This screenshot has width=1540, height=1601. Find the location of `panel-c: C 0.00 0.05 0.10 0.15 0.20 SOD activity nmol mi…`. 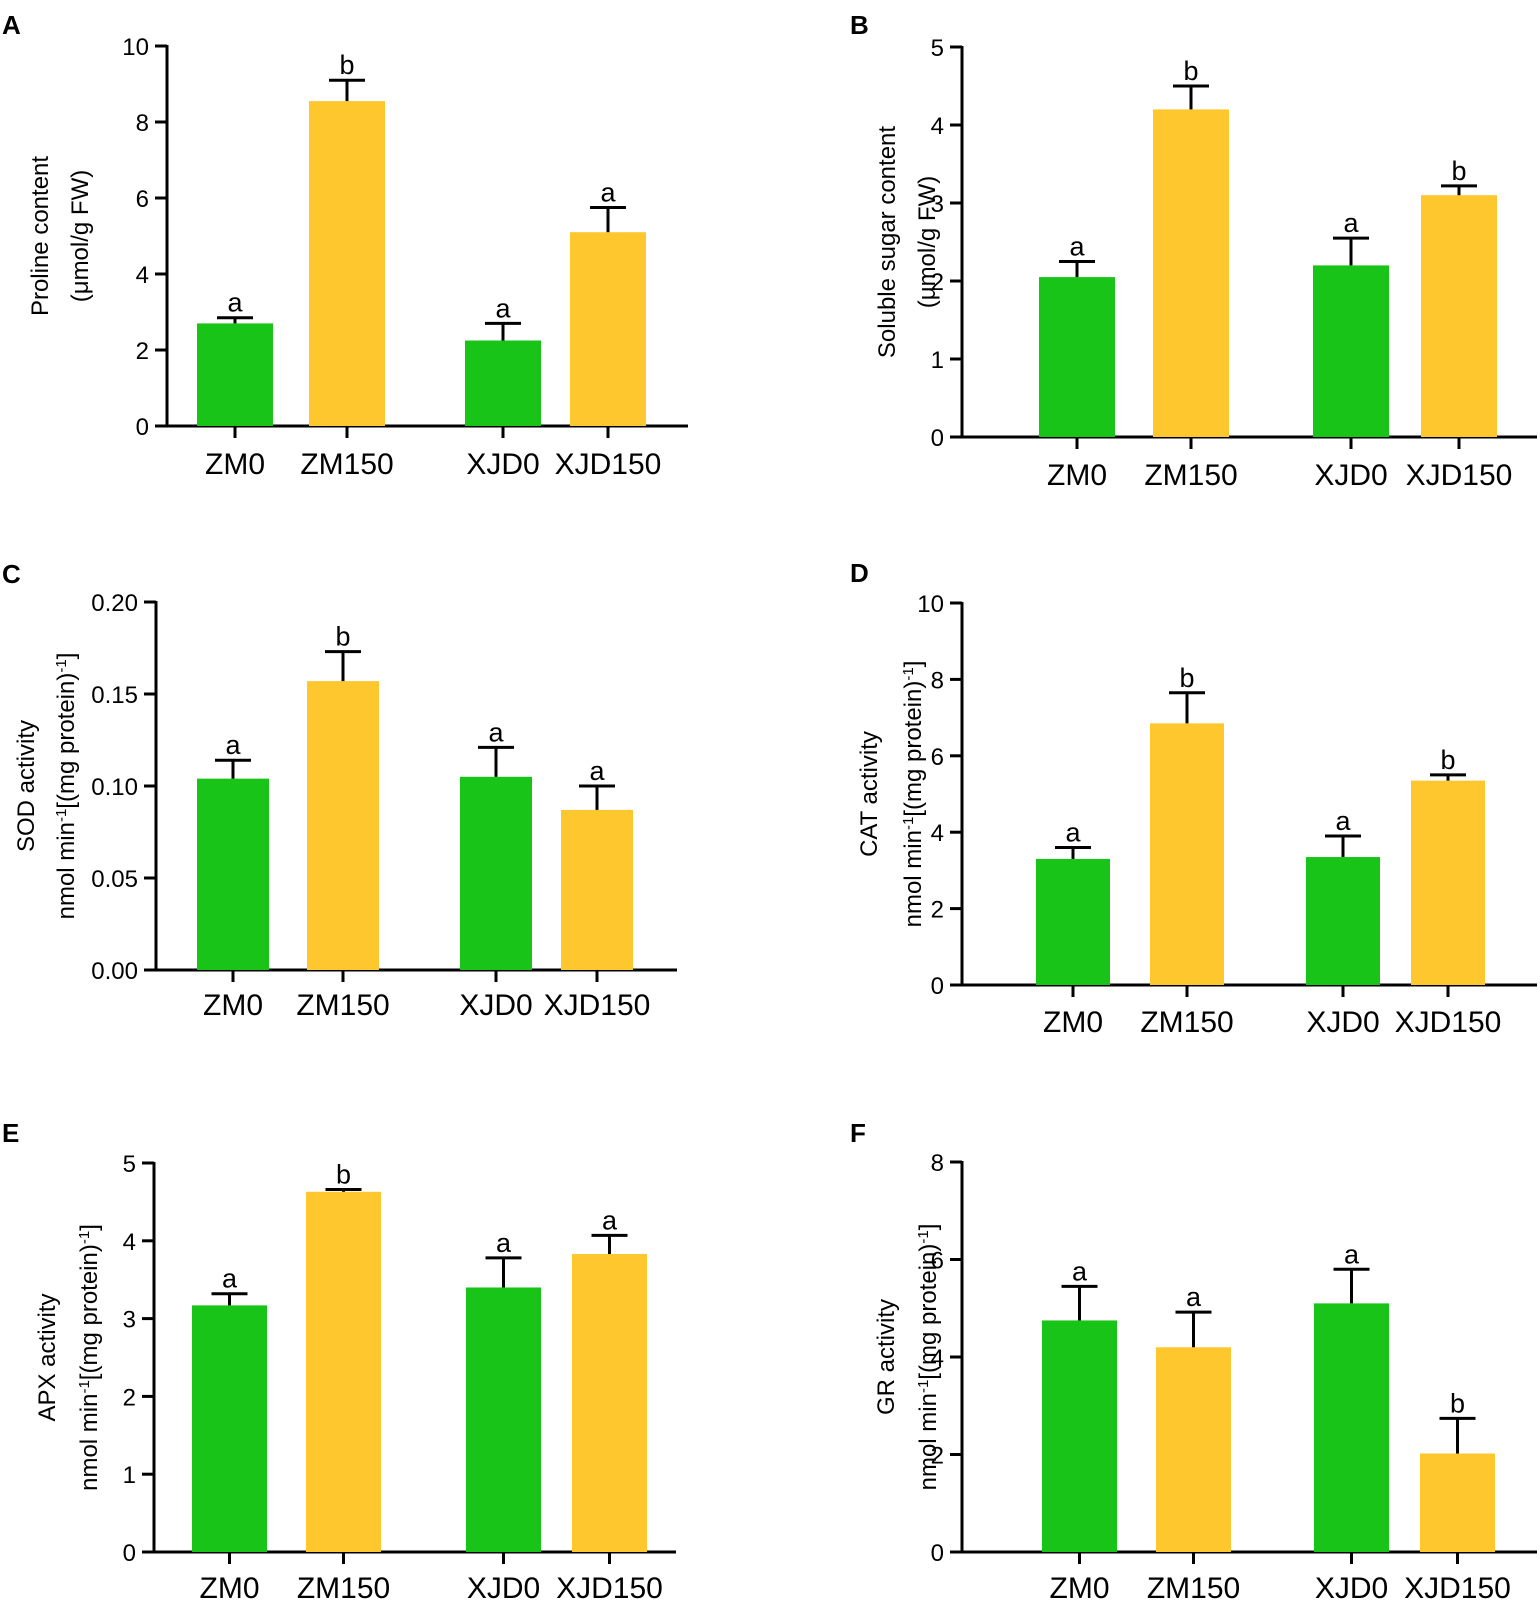

panel-c: C 0.00 0.05 0.10 0.15 0.20 SOD activity nmol mi… is located at coordinates (339, 790).